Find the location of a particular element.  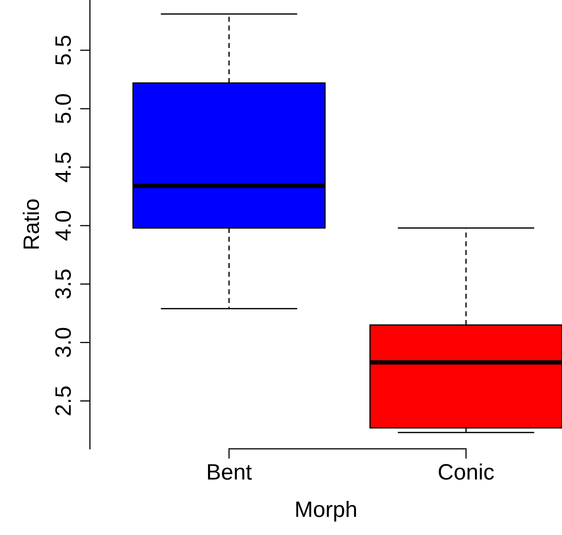

y-tick-label: 3.0 is located at coordinates (63, 343).